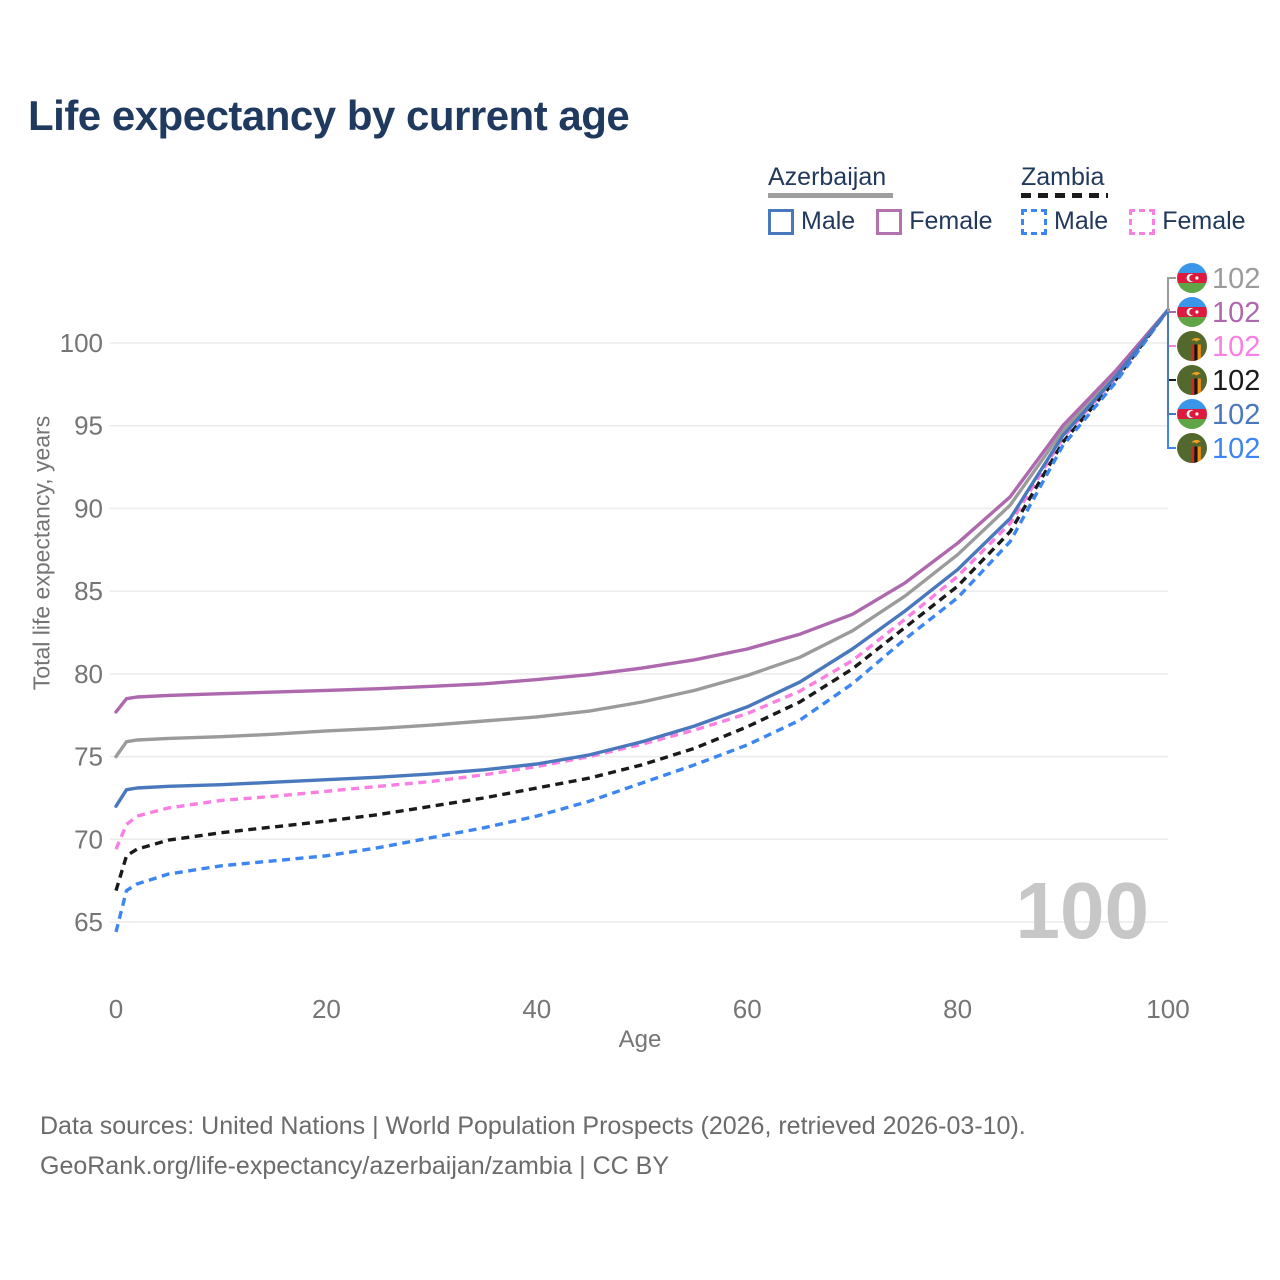 This screenshot has height=1280, width=1280. Describe the element at coordinates (1082, 910) in the screenshot. I see `age-counter-watermark: 100` at that location.